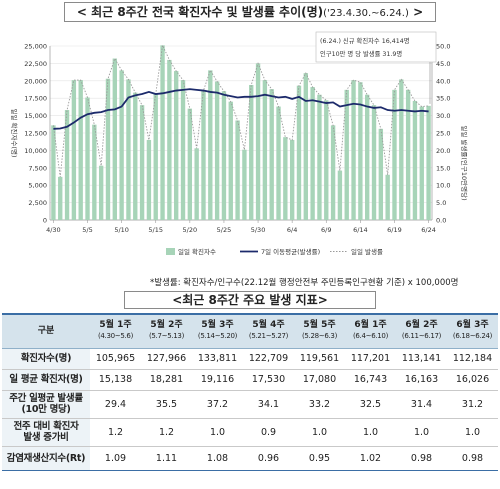  Describe the element at coordinates (217, 458) in the screenshot. I see `table-cell: 1.08` at that location.